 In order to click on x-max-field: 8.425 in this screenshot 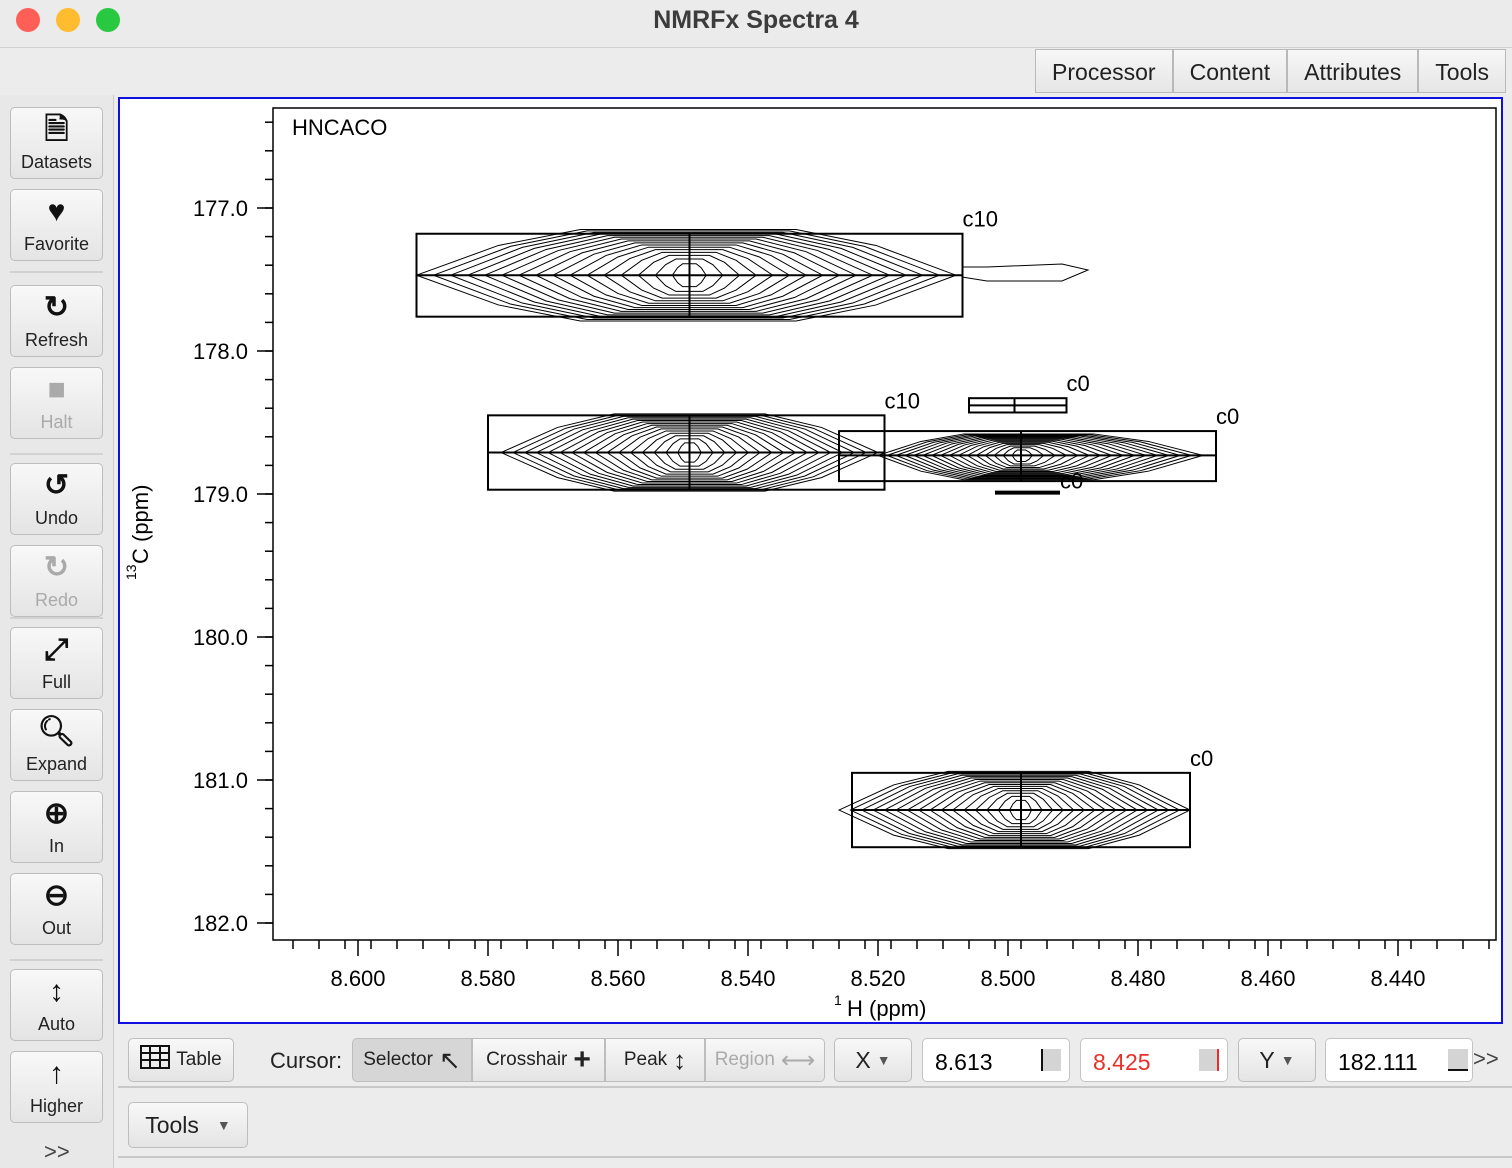, I will do `click(1154, 1060)`.